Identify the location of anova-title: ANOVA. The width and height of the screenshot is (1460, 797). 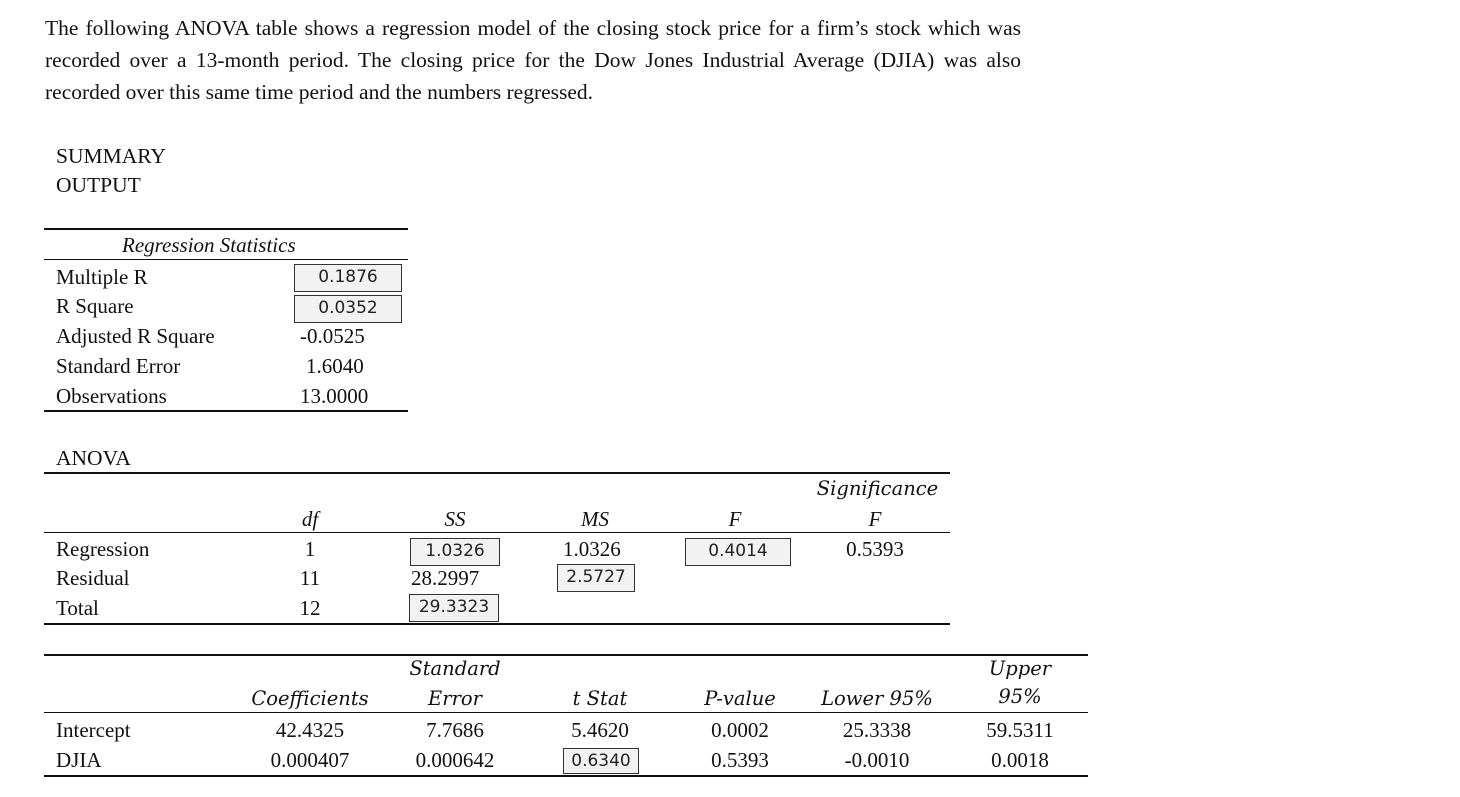
(93, 458).